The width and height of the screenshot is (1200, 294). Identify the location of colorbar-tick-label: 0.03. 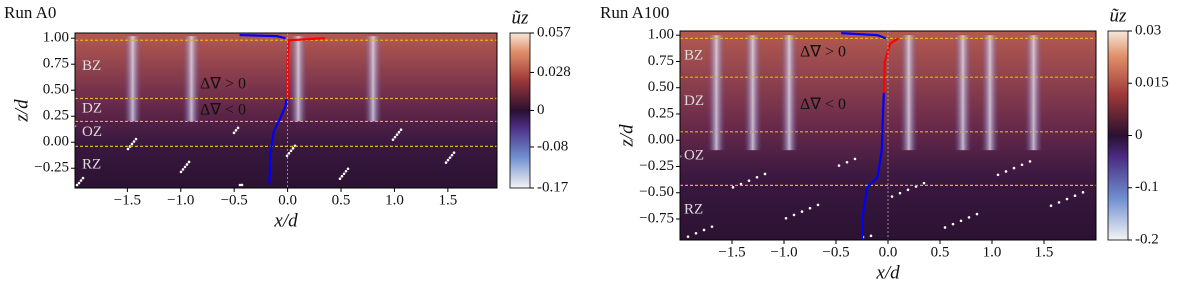
(1148, 30).